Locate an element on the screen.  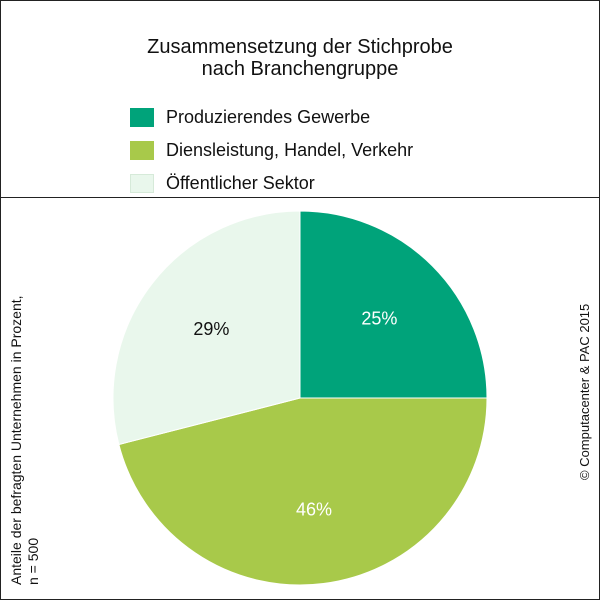
legend-swatch-produzierendes-gewerbe is located at coordinates (142, 117).